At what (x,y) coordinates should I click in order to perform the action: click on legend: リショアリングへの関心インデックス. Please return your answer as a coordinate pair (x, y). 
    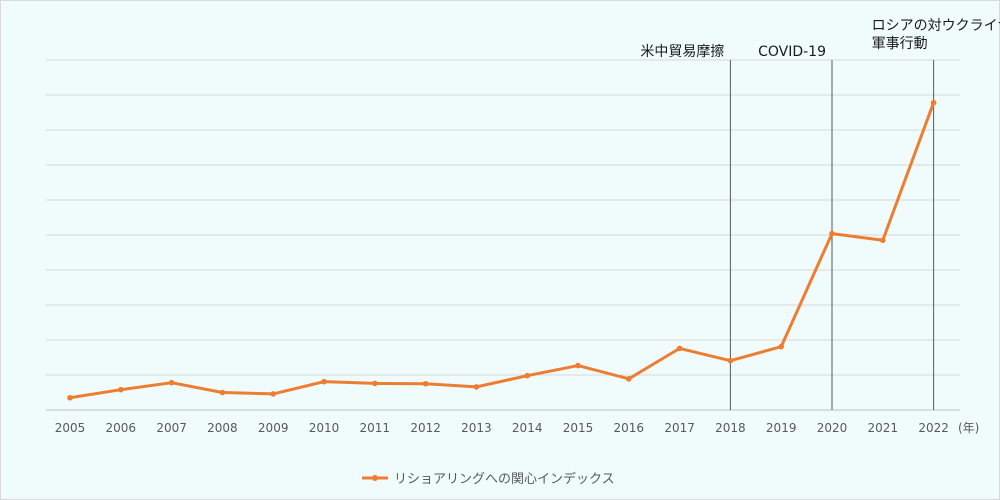
    Looking at the image, I should click on (488, 479).